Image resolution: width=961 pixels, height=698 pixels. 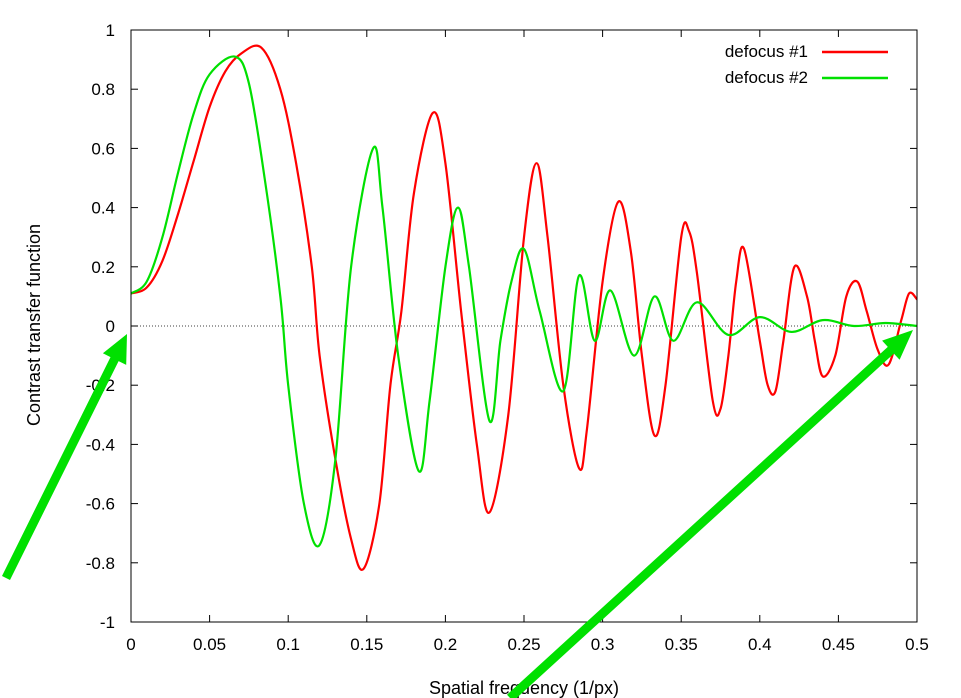 I want to click on y-tick-label: -0.4, so click(x=100, y=444).